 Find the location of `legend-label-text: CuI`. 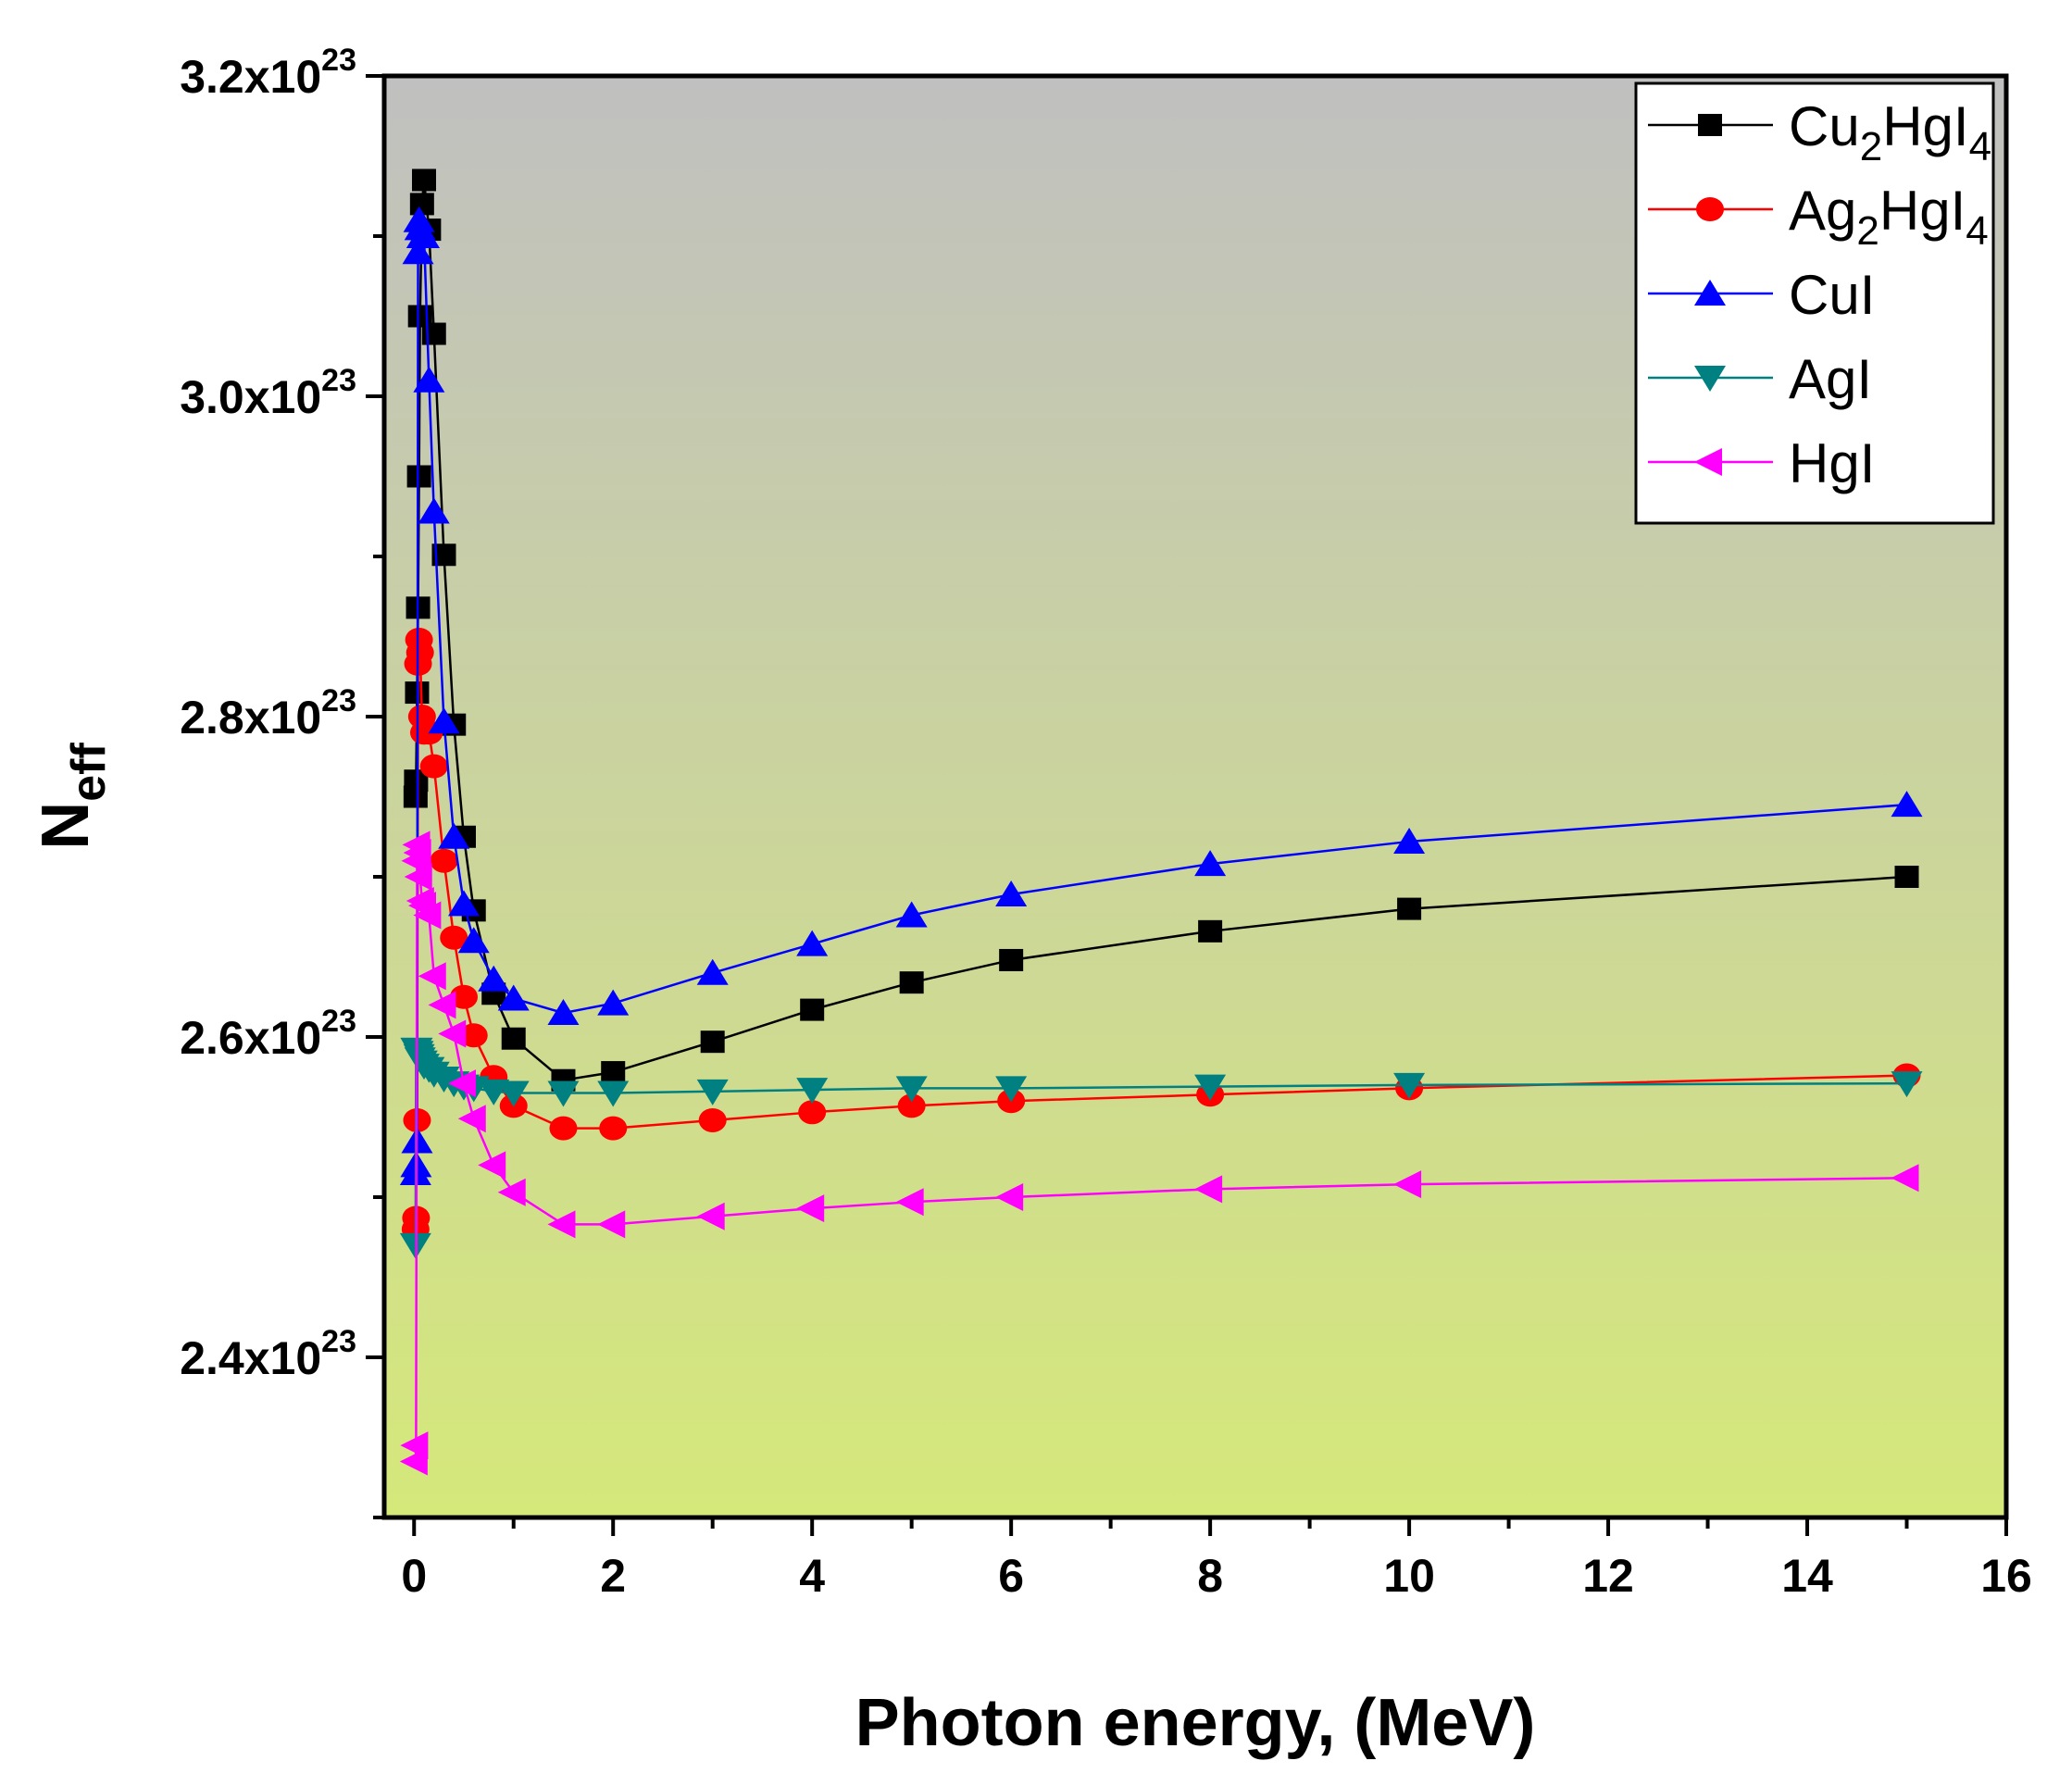

legend-label-text: CuI is located at coordinates (1832, 295).